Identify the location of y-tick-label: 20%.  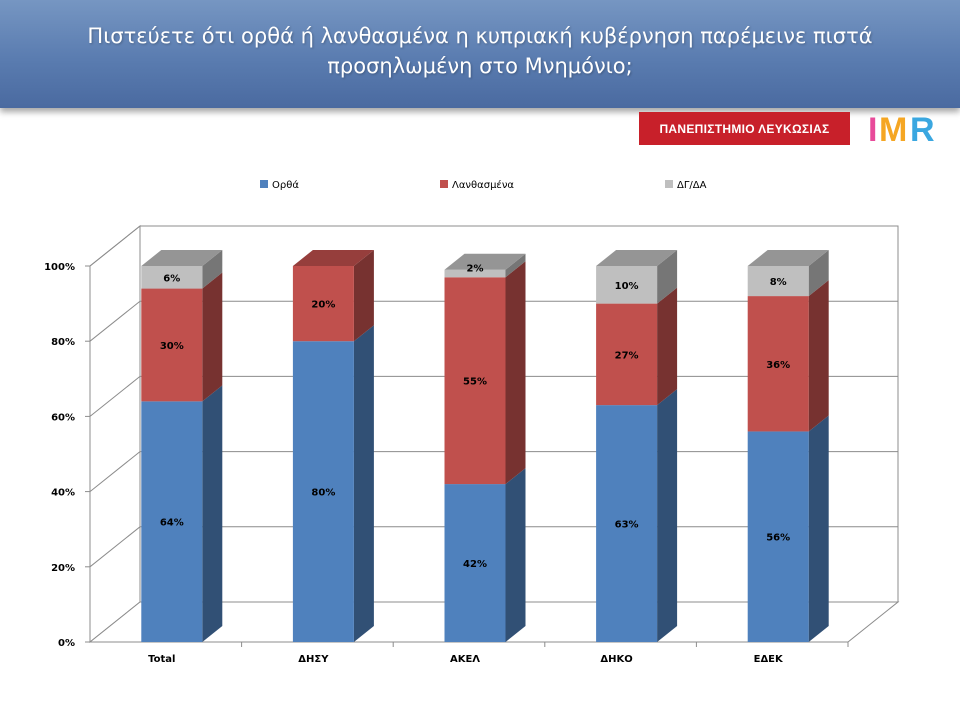
(63, 568).